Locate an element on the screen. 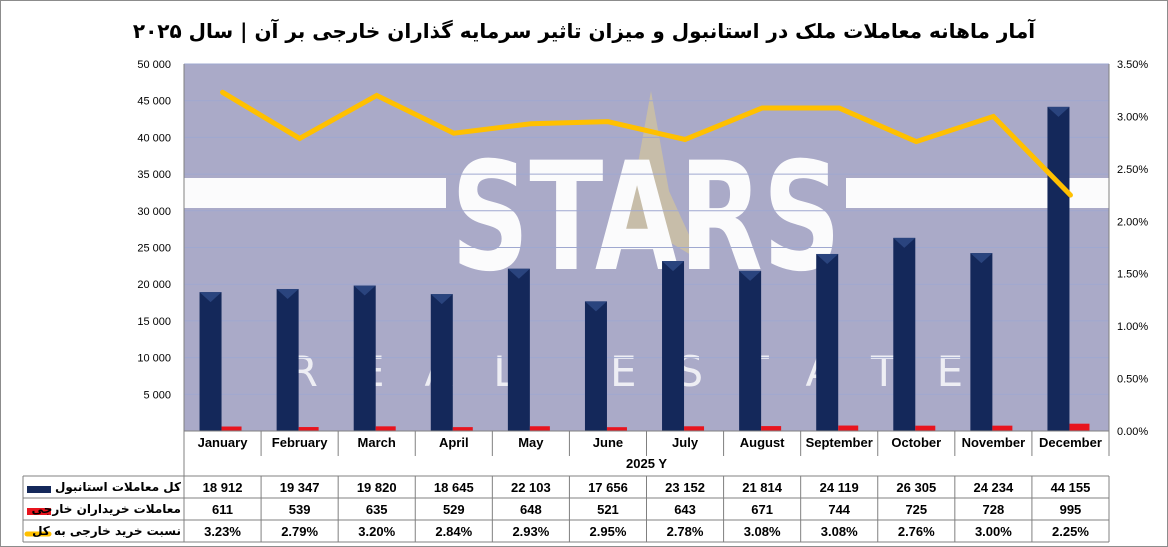  line-ratio is located at coordinates (646, 143).